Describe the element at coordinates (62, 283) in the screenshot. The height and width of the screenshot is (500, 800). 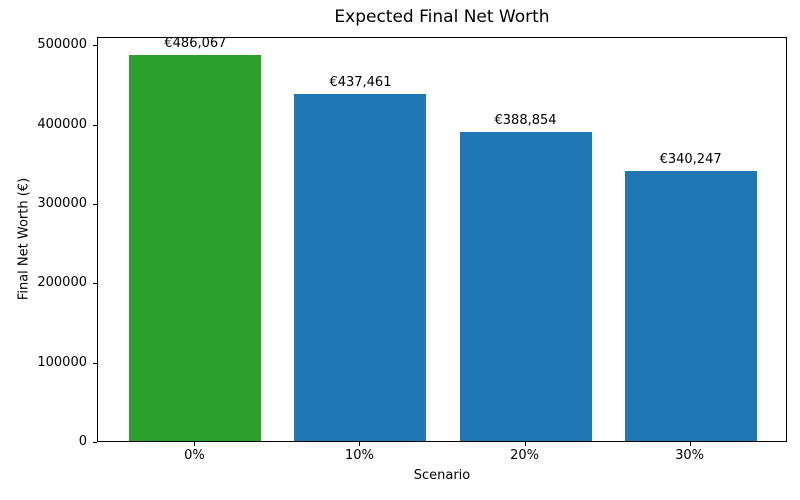
I see `y-tick-label: 200000` at that location.